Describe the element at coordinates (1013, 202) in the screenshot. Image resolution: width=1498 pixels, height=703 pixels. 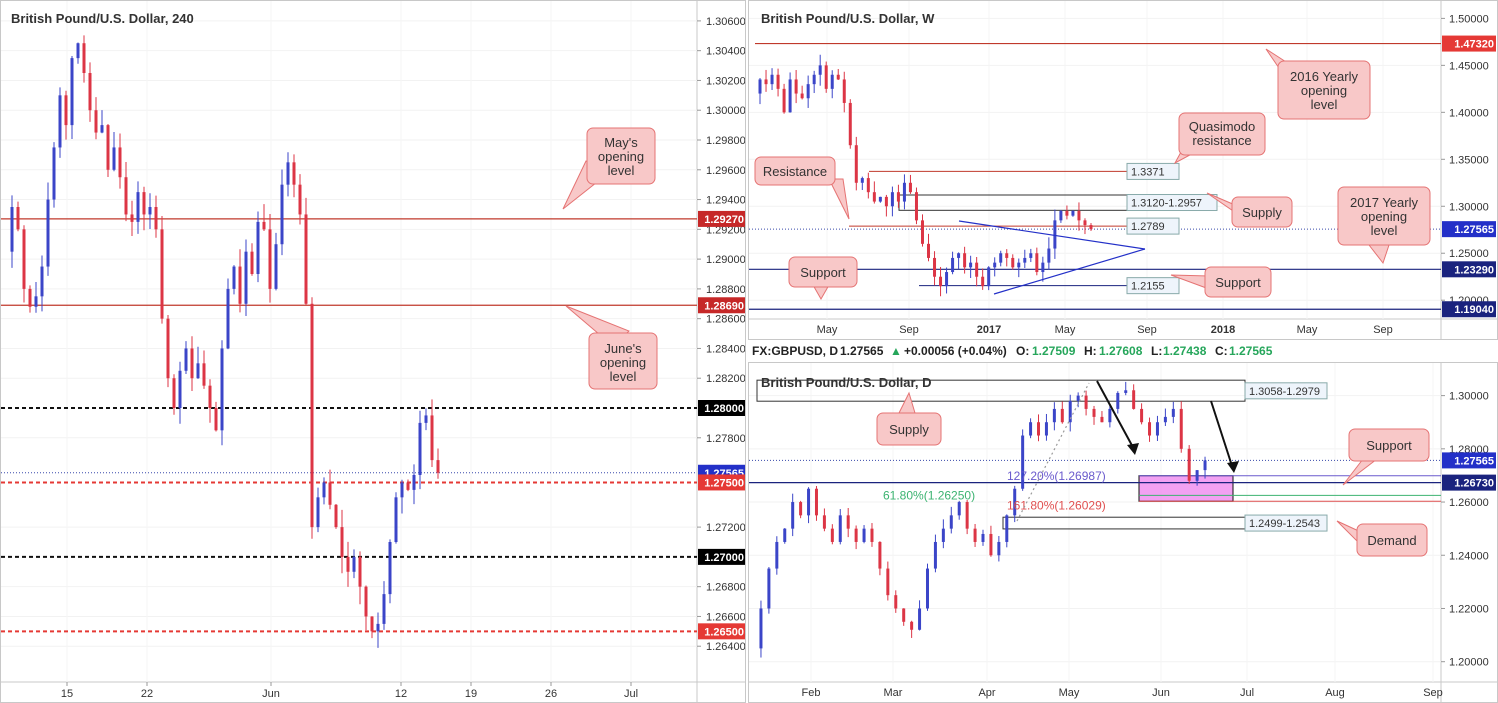
I see `supply-zone` at that location.